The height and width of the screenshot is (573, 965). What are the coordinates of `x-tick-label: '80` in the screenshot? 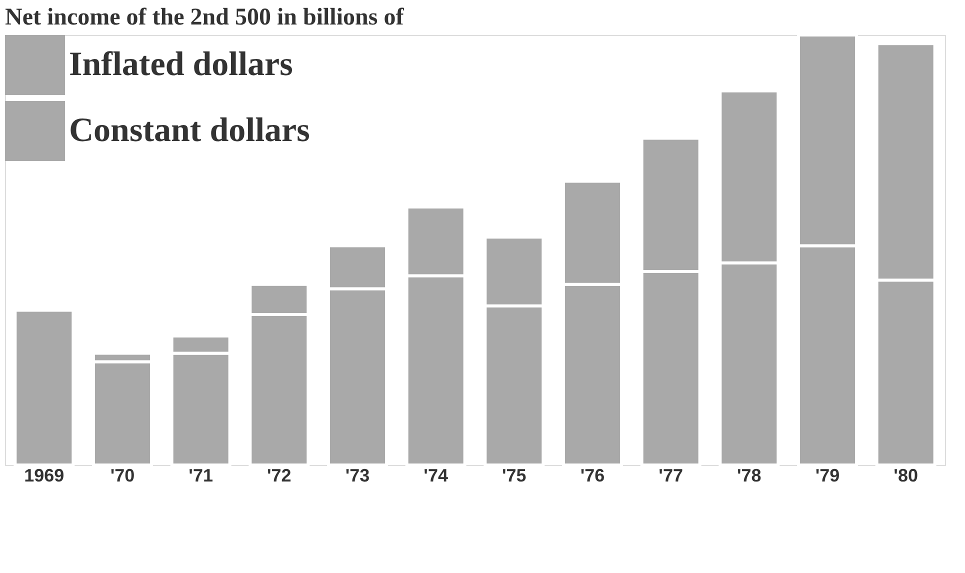 It's located at (906, 476).